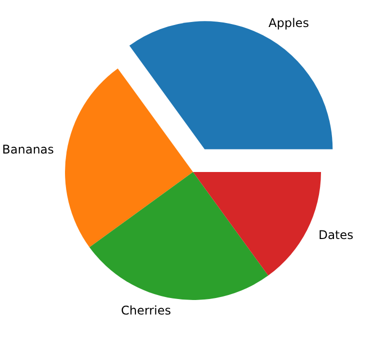 The height and width of the screenshot is (339, 390). I want to click on slice-label: Apples, so click(288, 23).